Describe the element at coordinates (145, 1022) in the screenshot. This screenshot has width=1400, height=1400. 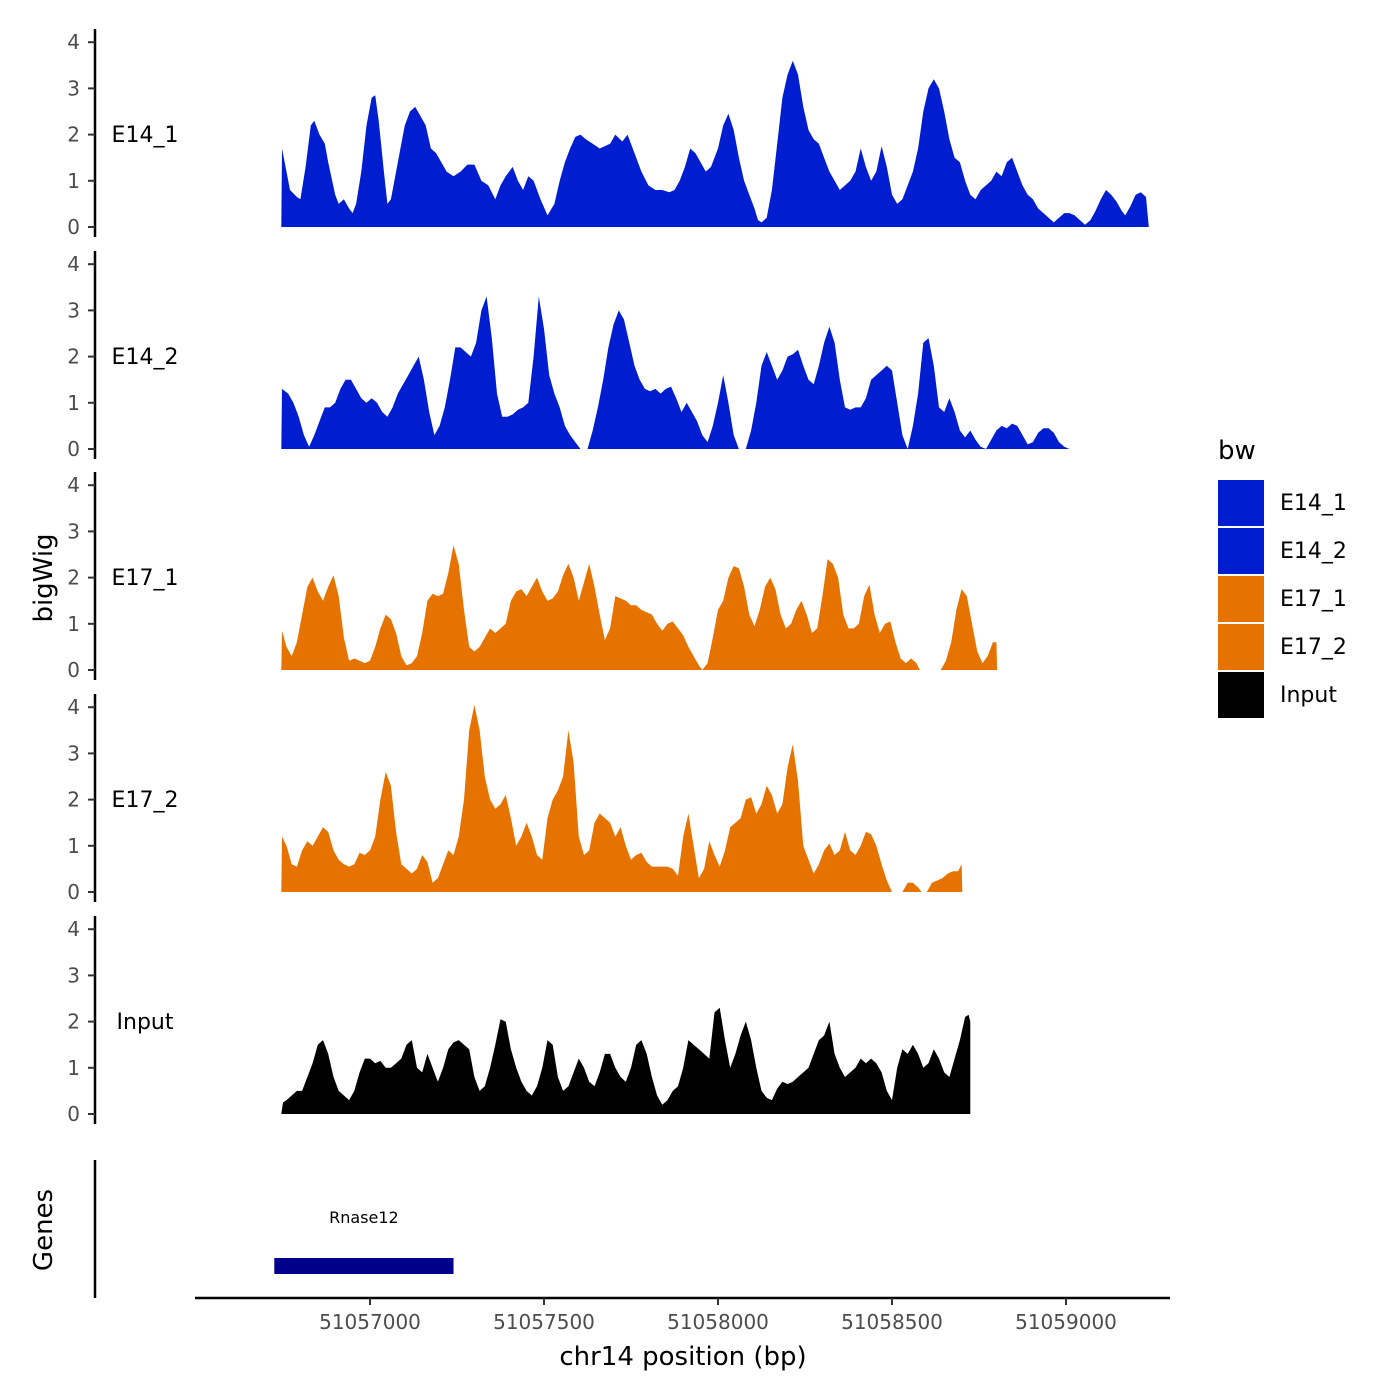
I see `track-label: Input` at that location.